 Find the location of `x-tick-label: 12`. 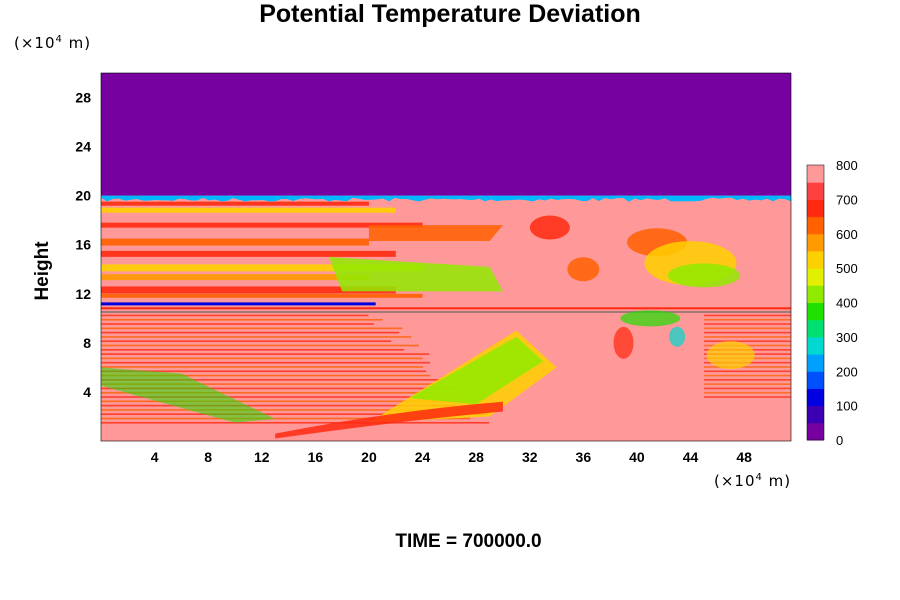

x-tick-label: 12 is located at coordinates (262, 457).